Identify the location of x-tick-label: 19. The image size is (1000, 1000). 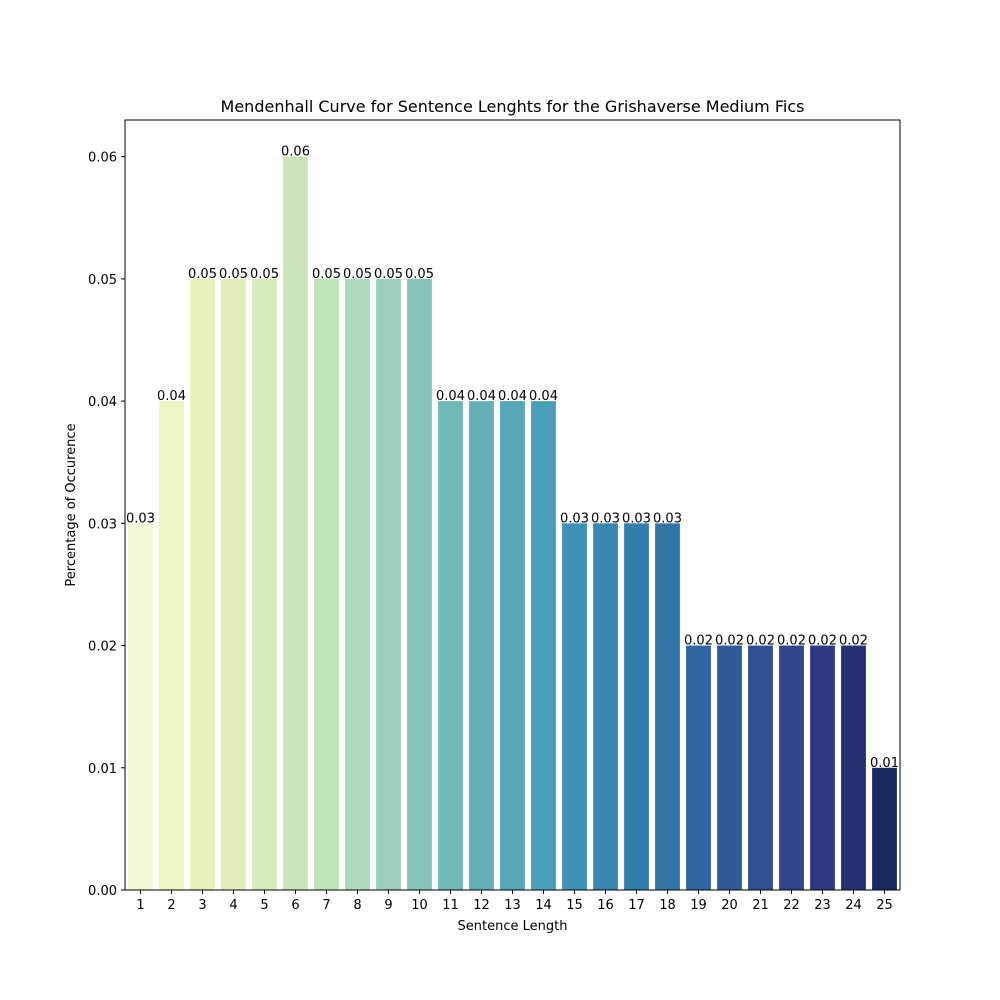
(698, 905).